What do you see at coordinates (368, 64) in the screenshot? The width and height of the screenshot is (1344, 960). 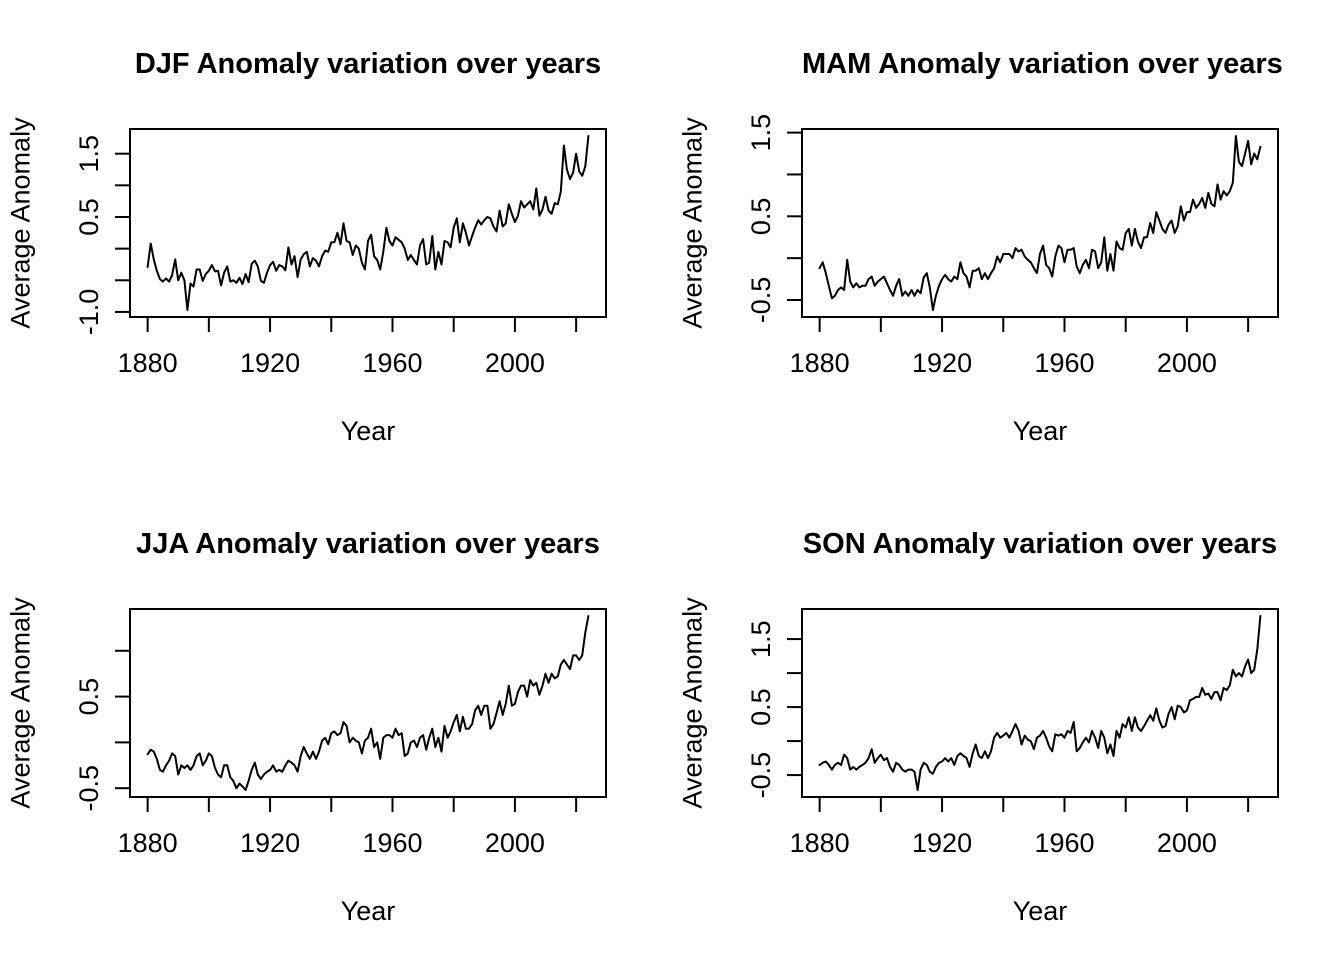 I see `panel-title-djf: DJF Anomaly variation over years` at bounding box center [368, 64].